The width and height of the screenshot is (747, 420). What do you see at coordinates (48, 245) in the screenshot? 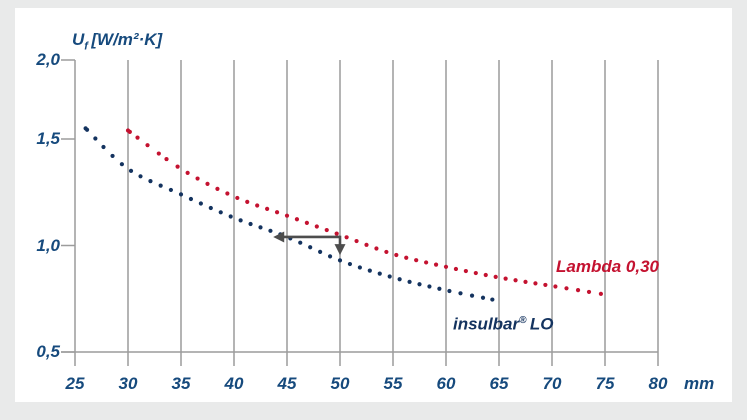
I see `y-tick-label: 1,0` at bounding box center [48, 245].